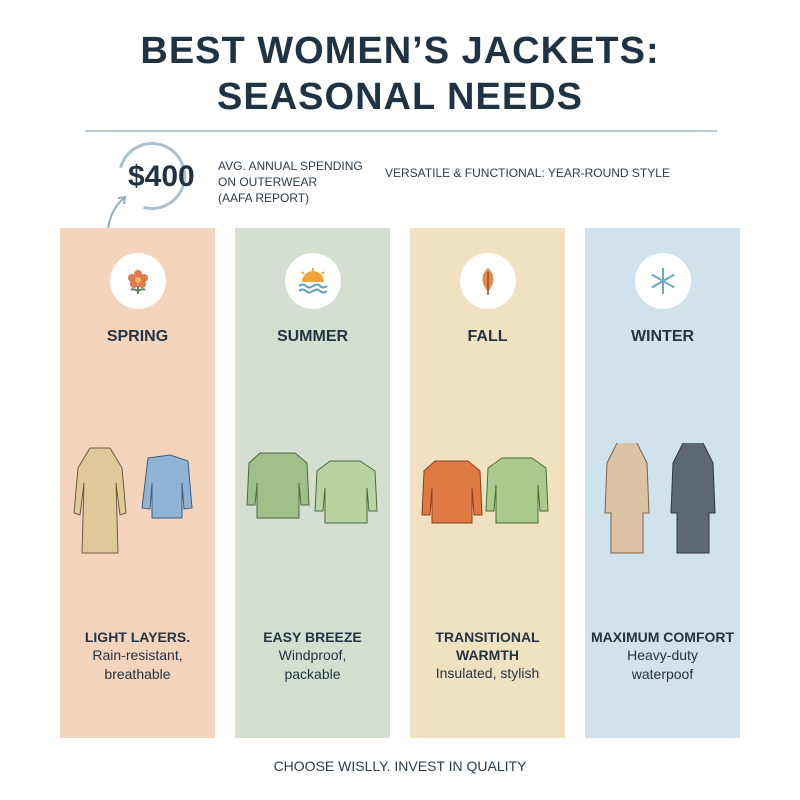 This screenshot has height=800, width=800. I want to click on season-name: SUMMER, so click(312, 336).